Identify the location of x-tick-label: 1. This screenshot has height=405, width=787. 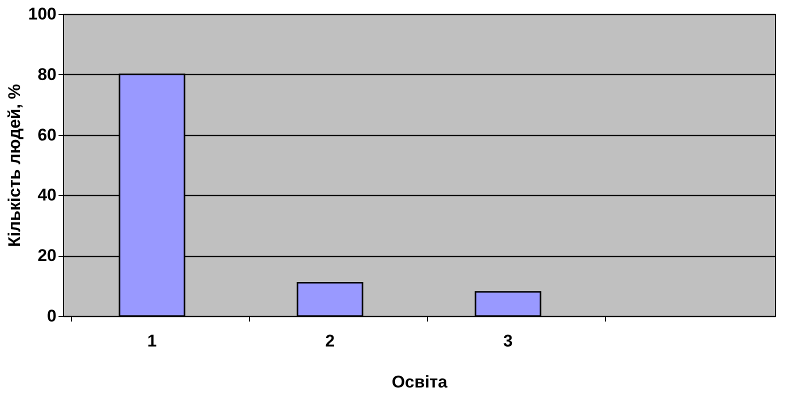
(152, 341).